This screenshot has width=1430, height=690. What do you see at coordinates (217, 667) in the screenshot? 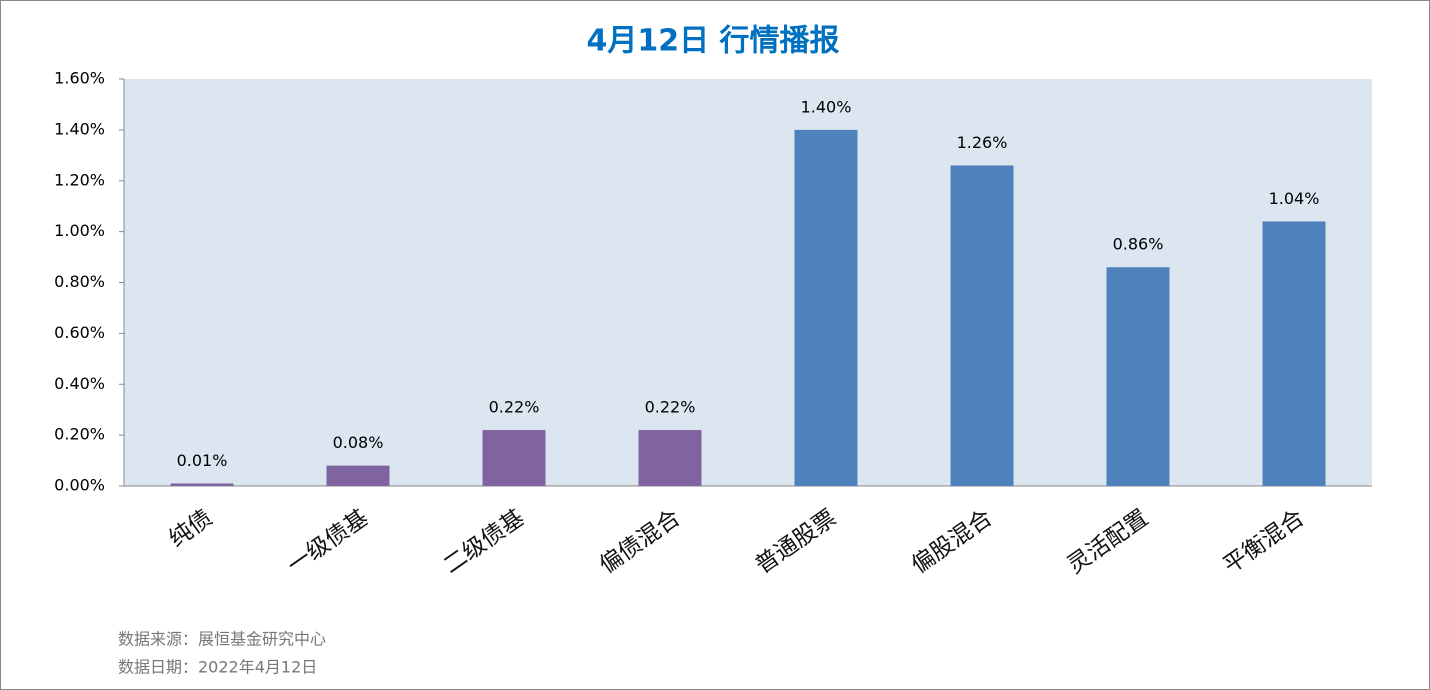
I see `date-note: 数据日期：2022年4月12日` at bounding box center [217, 667].